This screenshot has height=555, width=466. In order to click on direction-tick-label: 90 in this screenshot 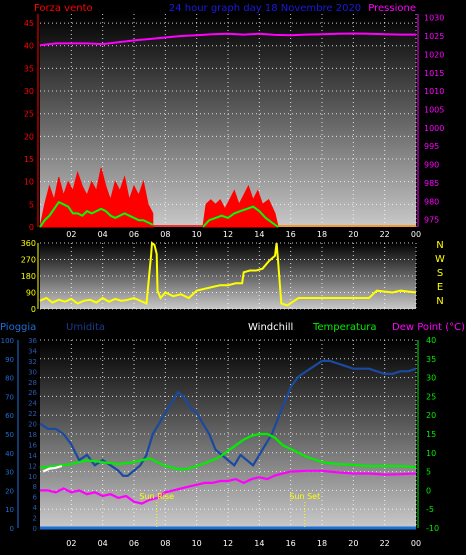, I will do `click(31, 293)`.